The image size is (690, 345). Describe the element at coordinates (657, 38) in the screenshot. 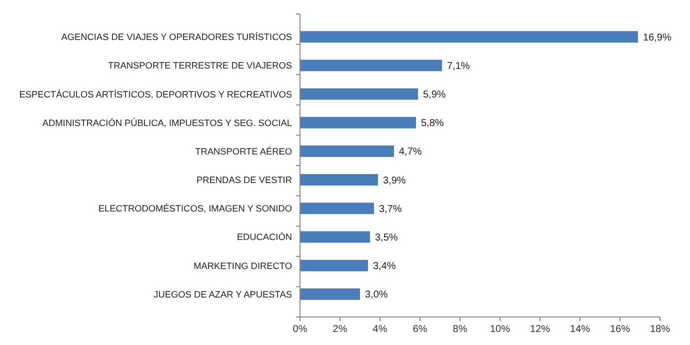

I see `data-label: 16,9%` at that location.